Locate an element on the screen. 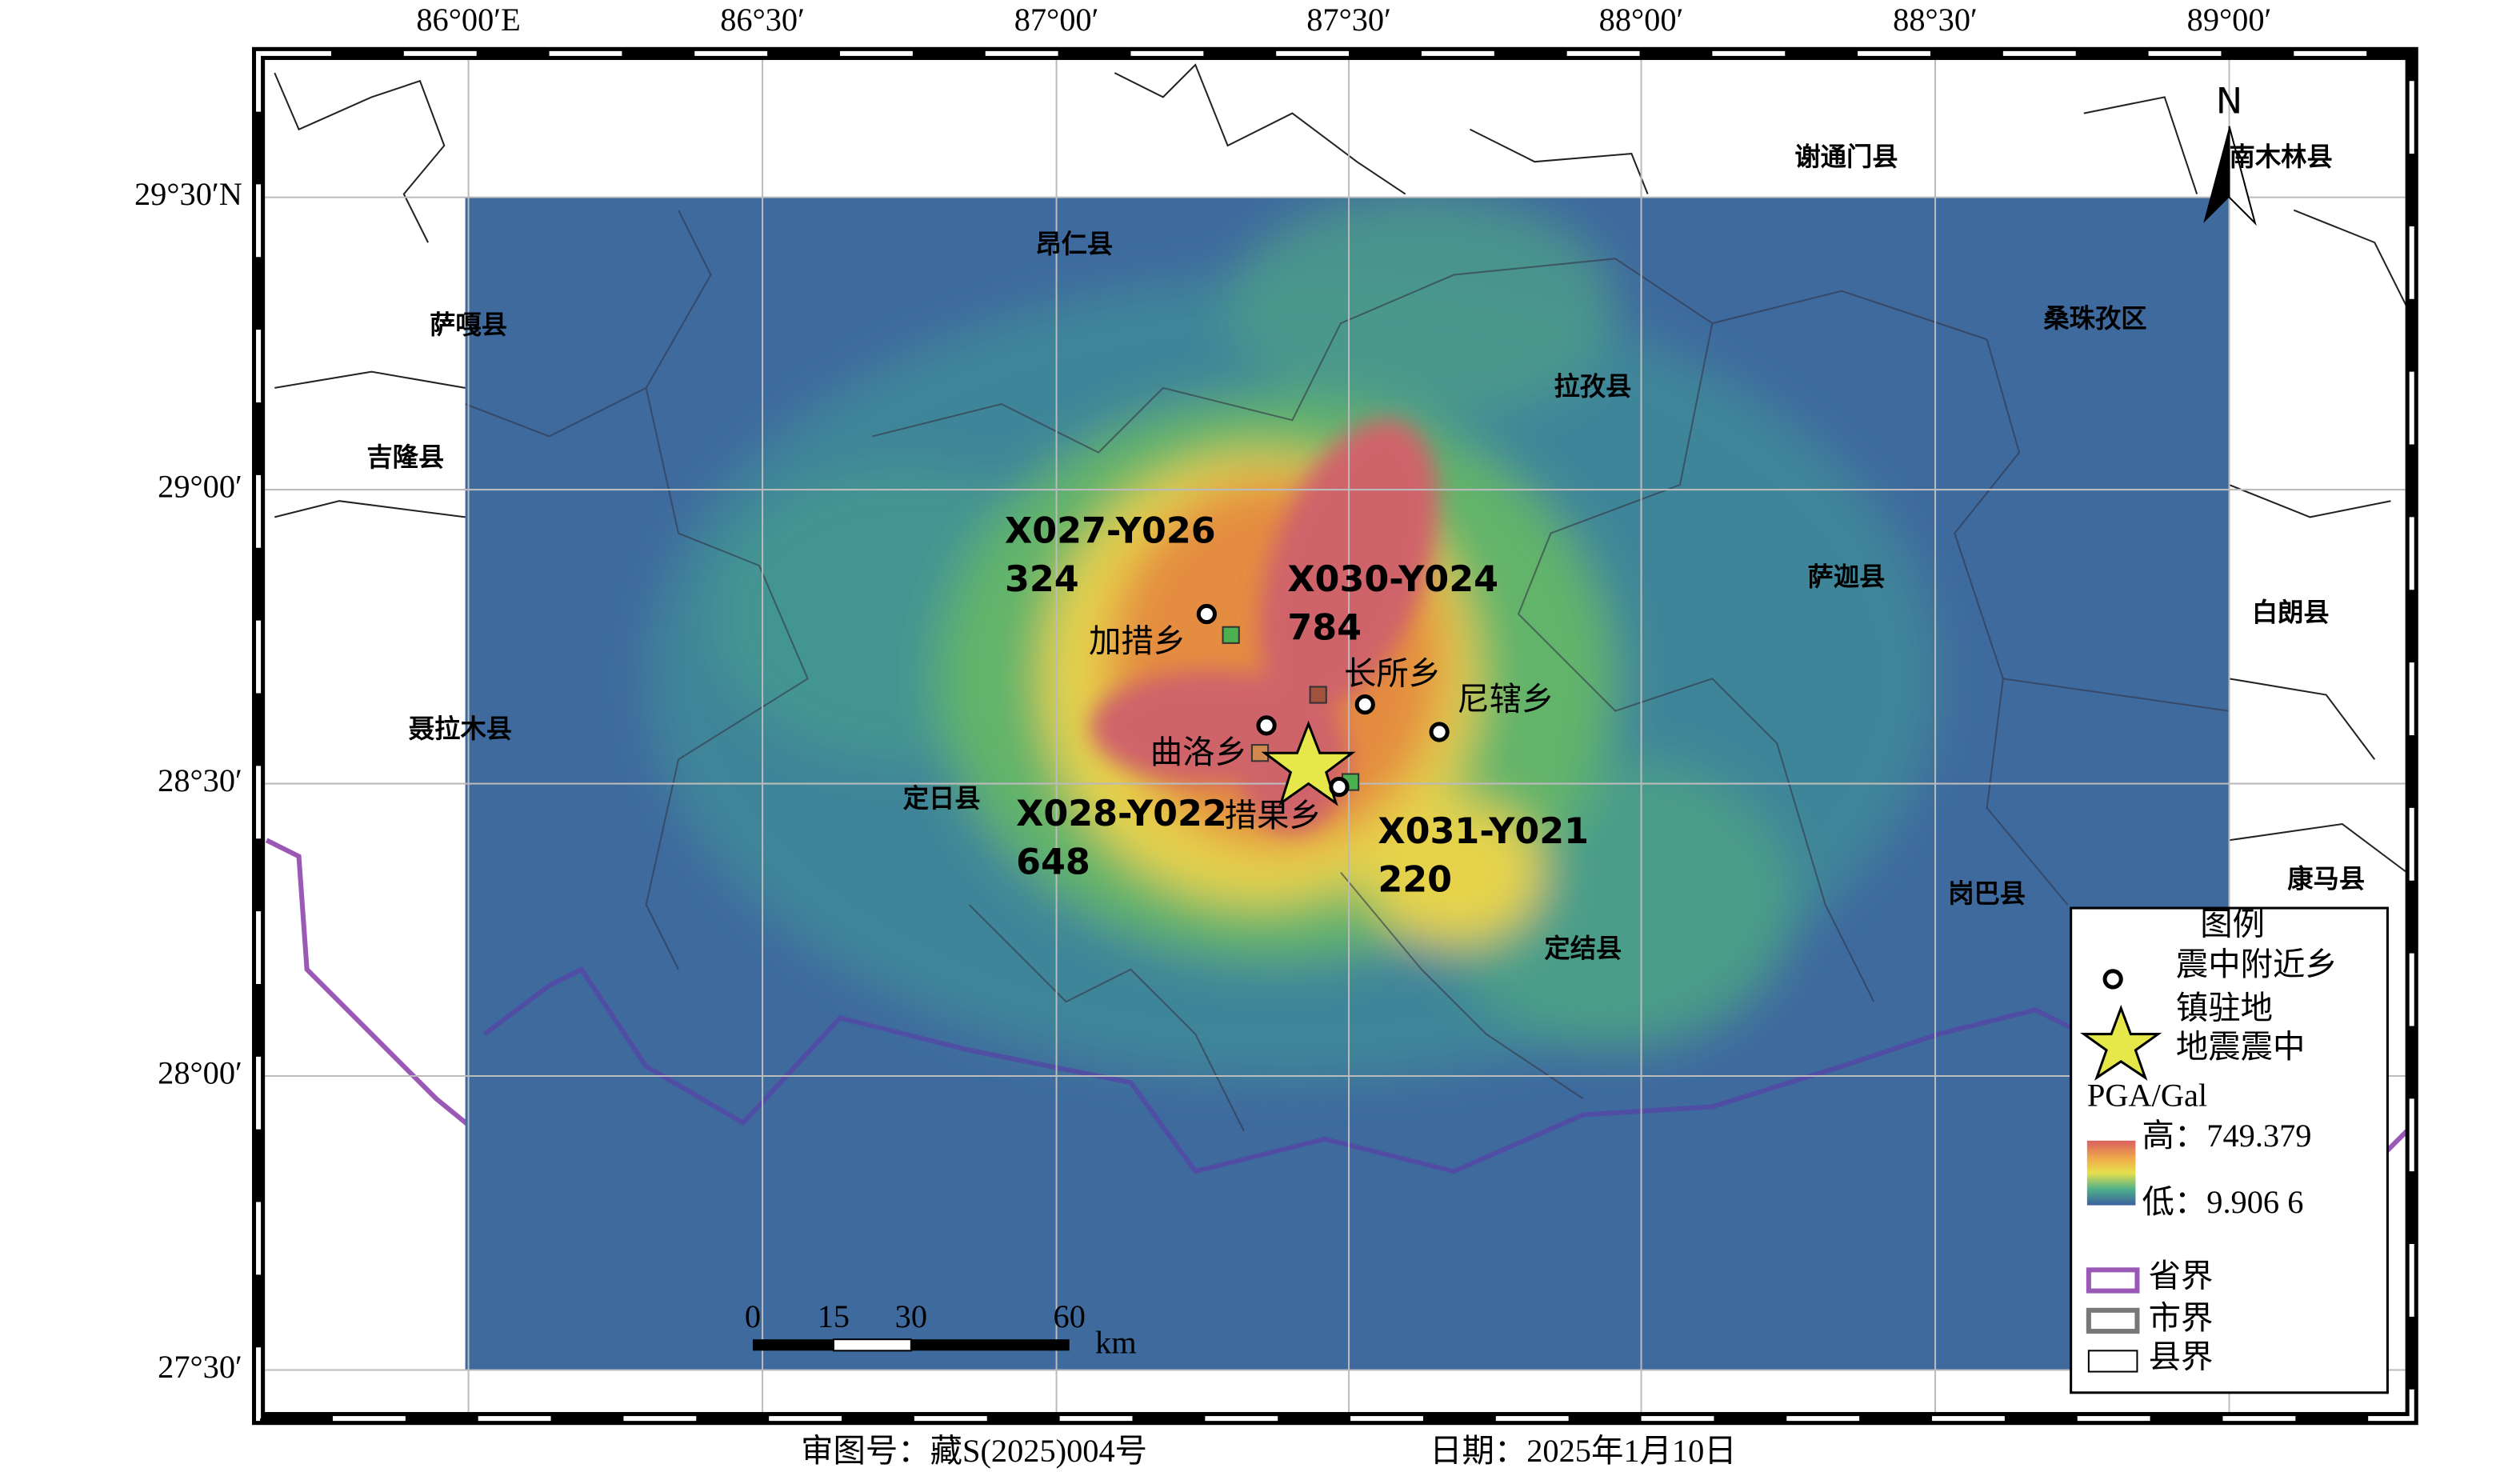  longitude-label: 87°30′ is located at coordinates (1348, 20).